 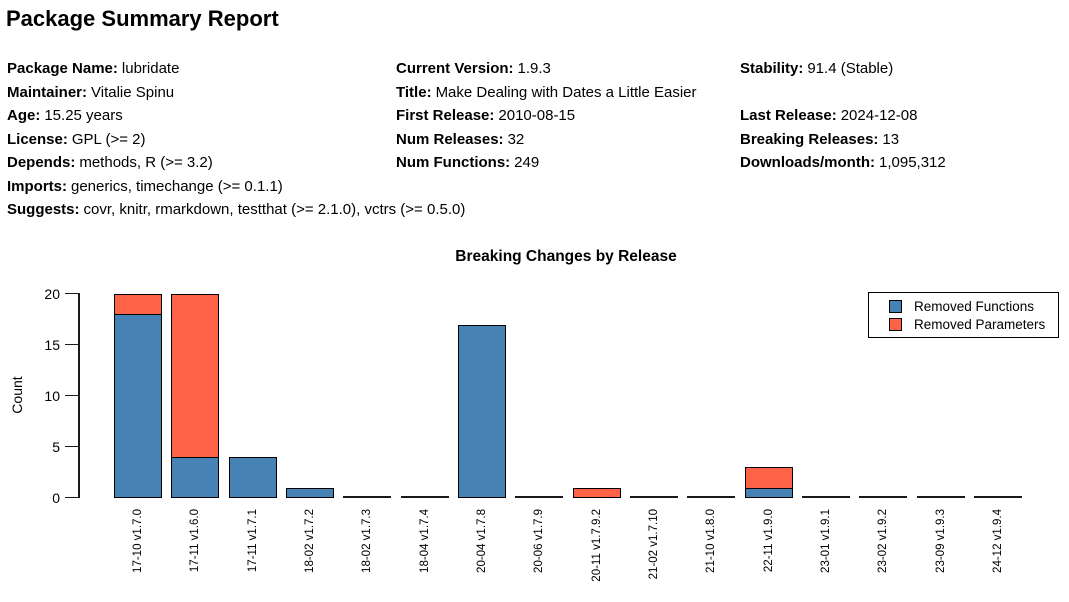 I want to click on page-title: Package Summary Report, so click(x=142, y=18).